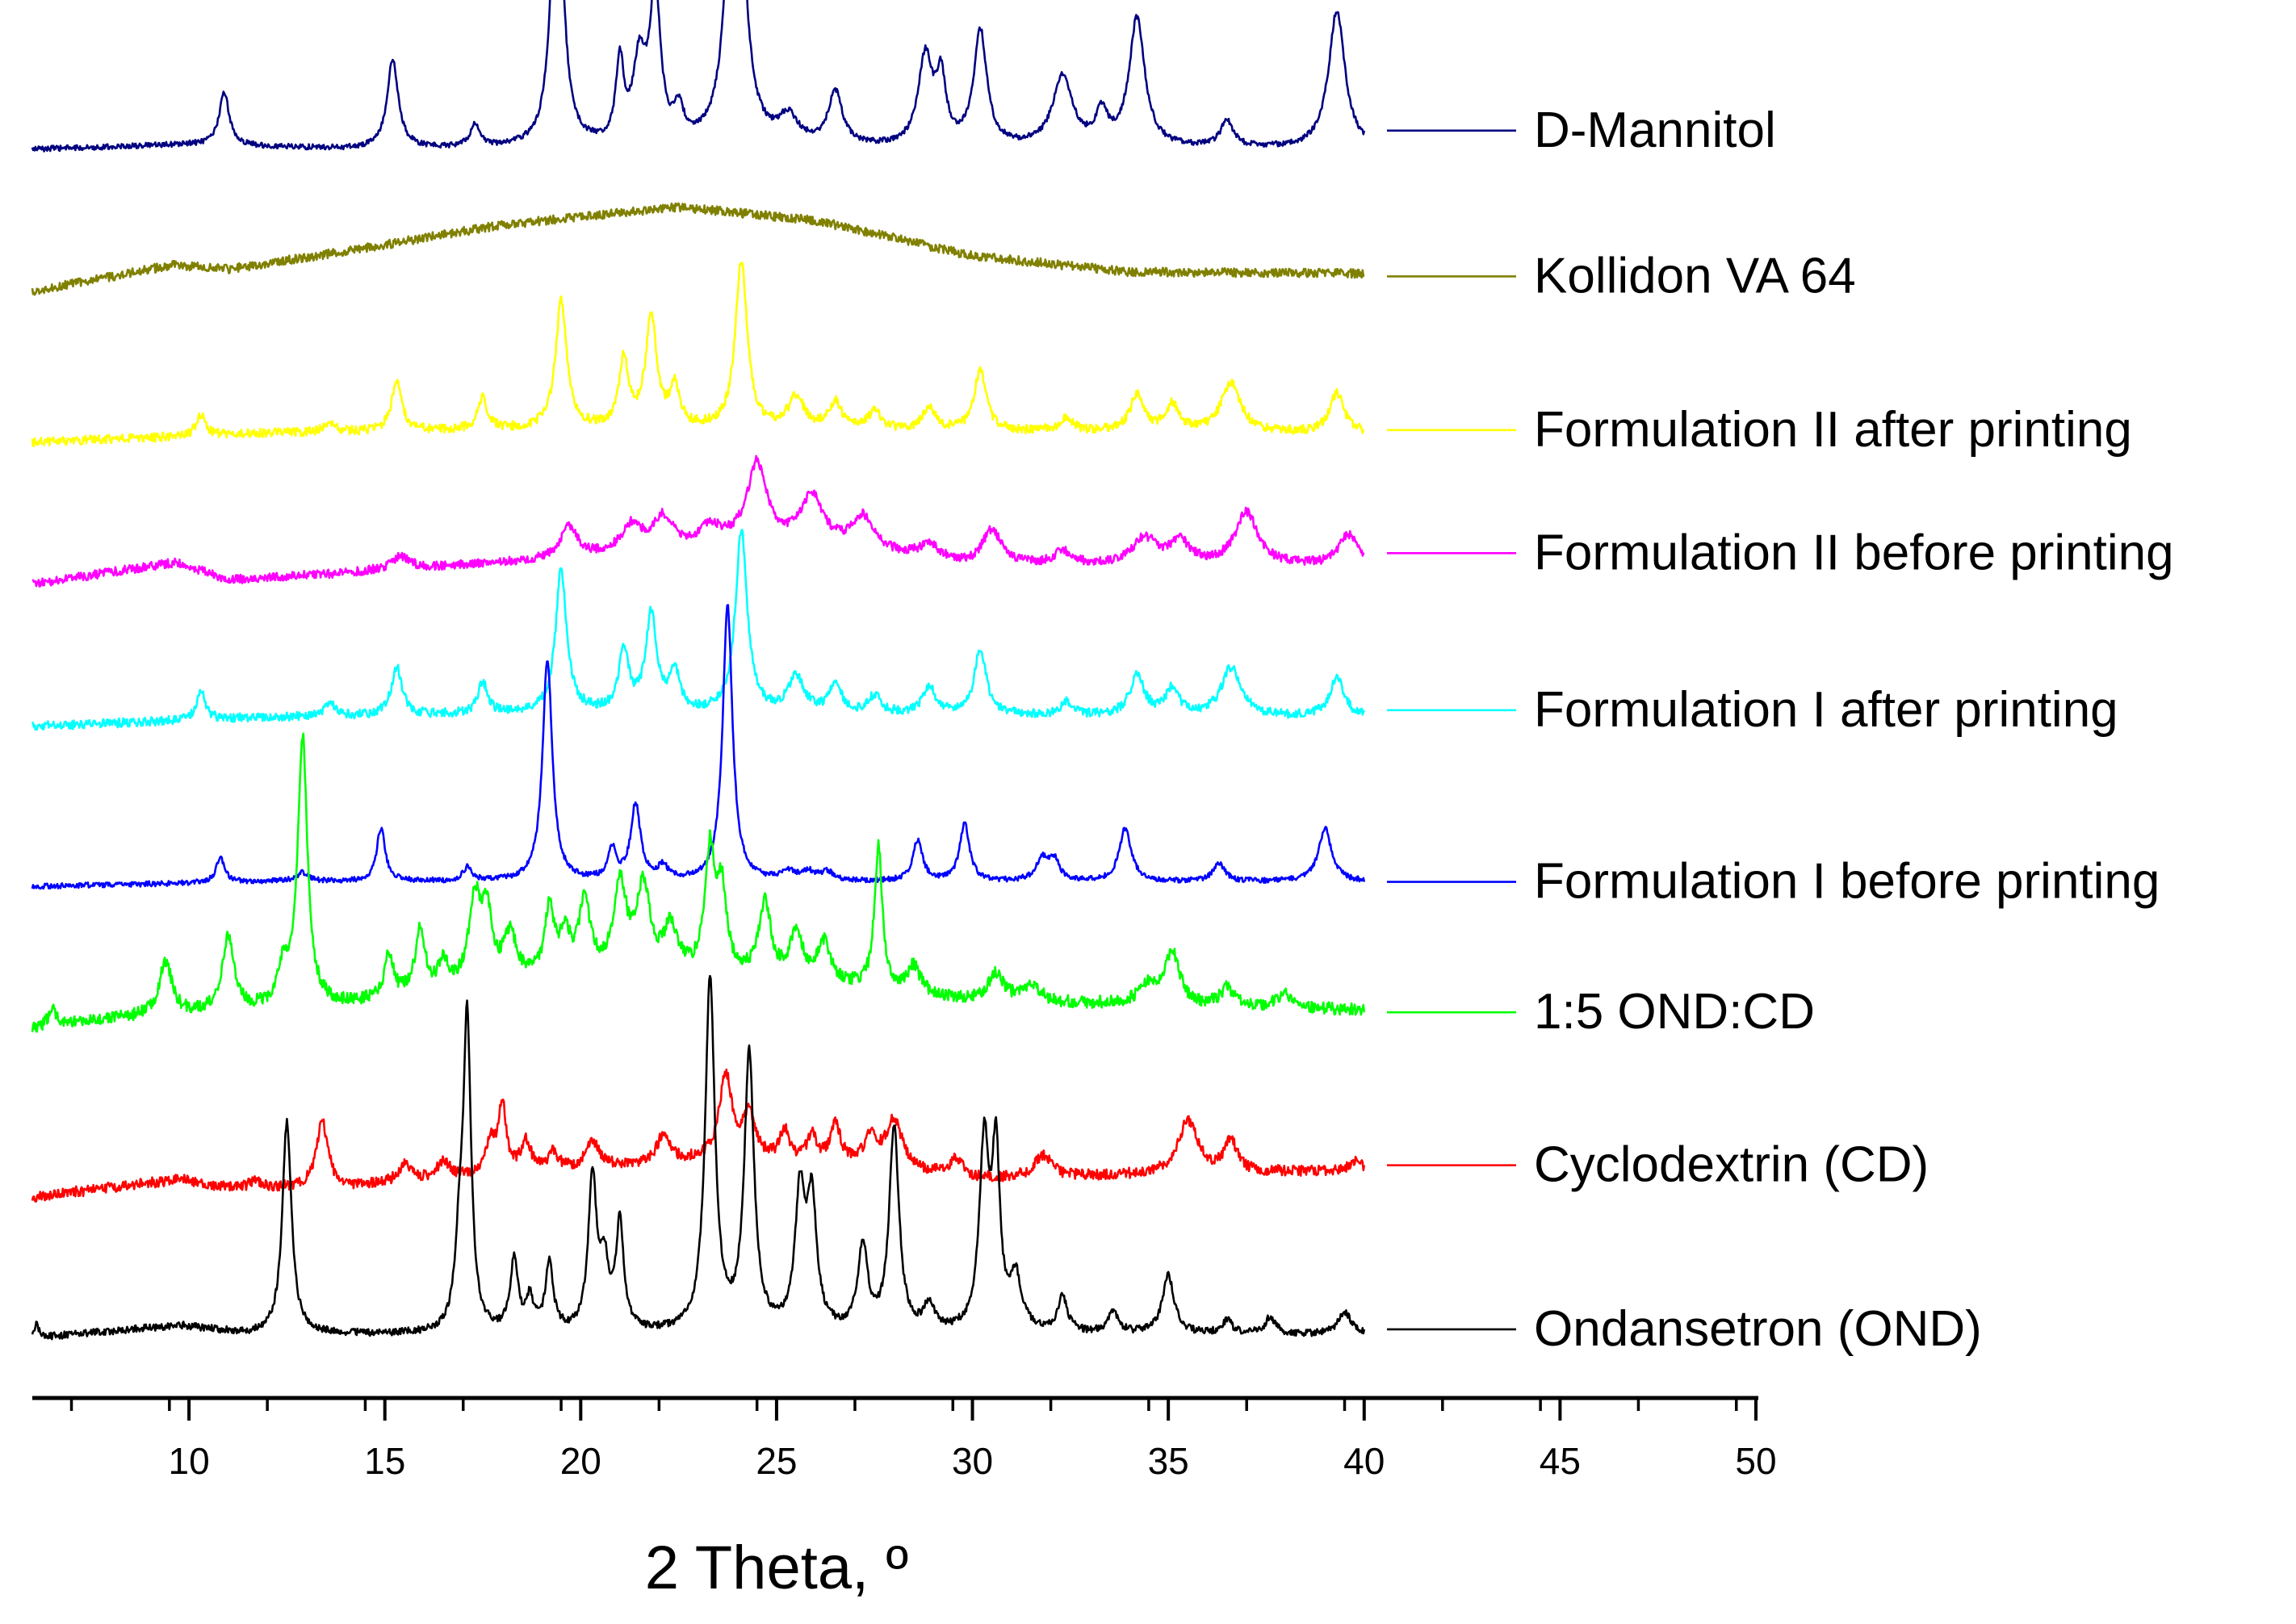 The width and height of the screenshot is (2296, 1624). Describe the element at coordinates (1826, 710) in the screenshot. I see `legend-label: Formulation I after printing` at that location.